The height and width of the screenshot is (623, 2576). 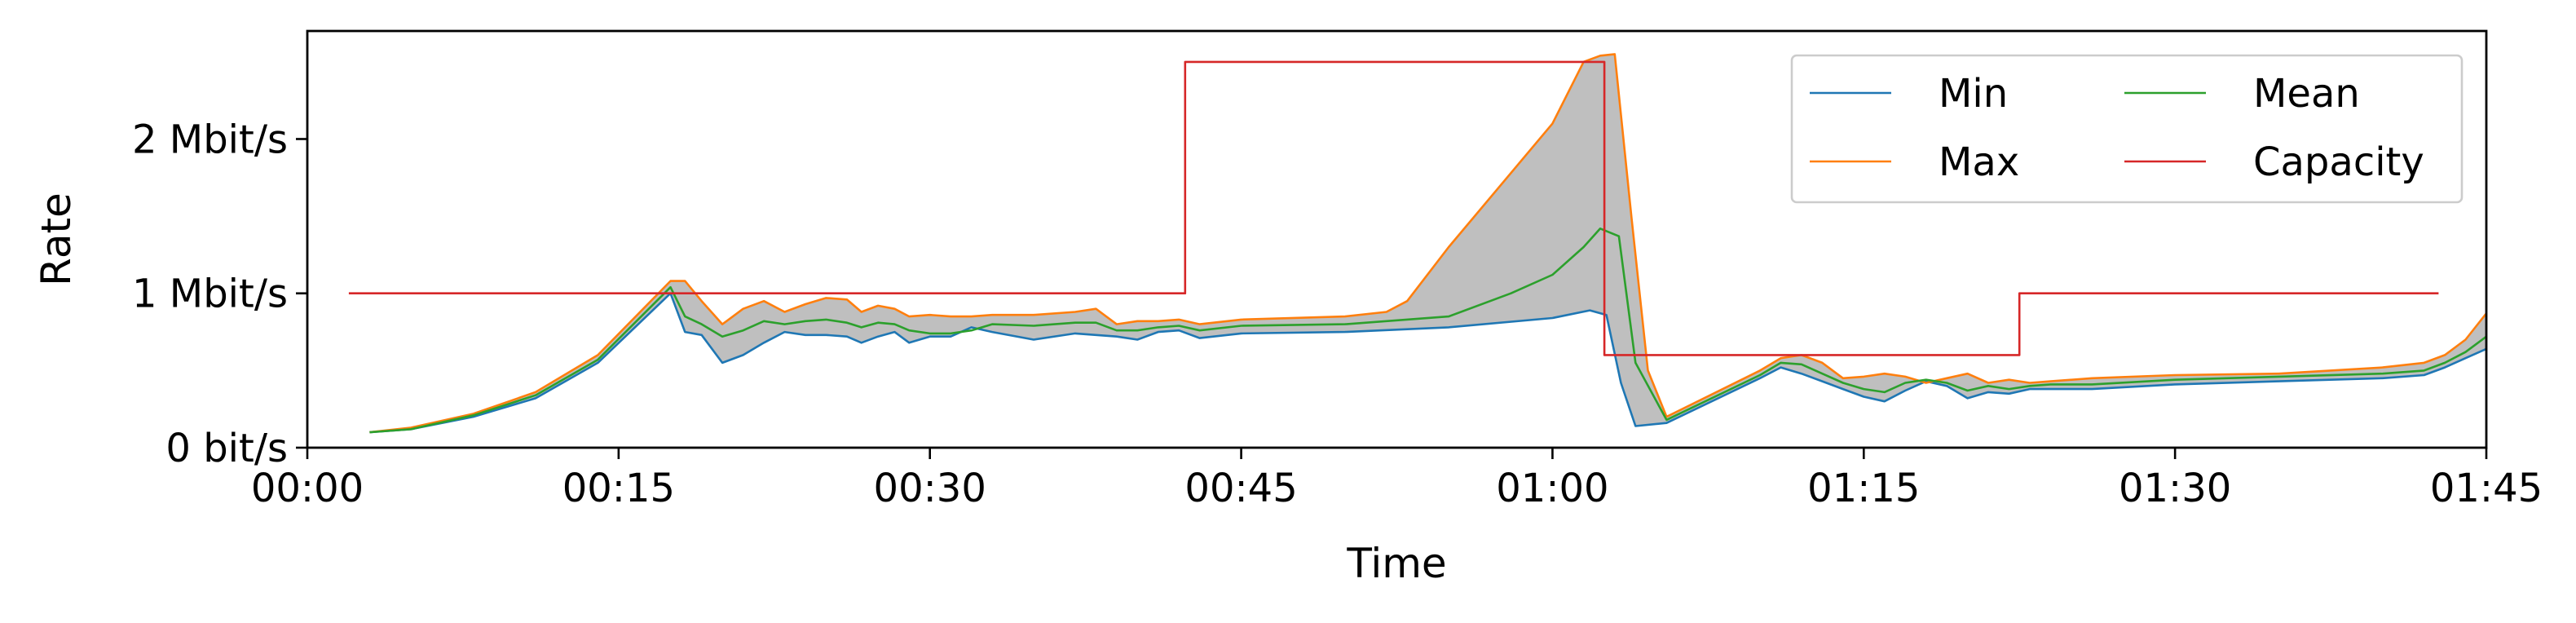 I want to click on legend-box, so click(x=2127, y=129).